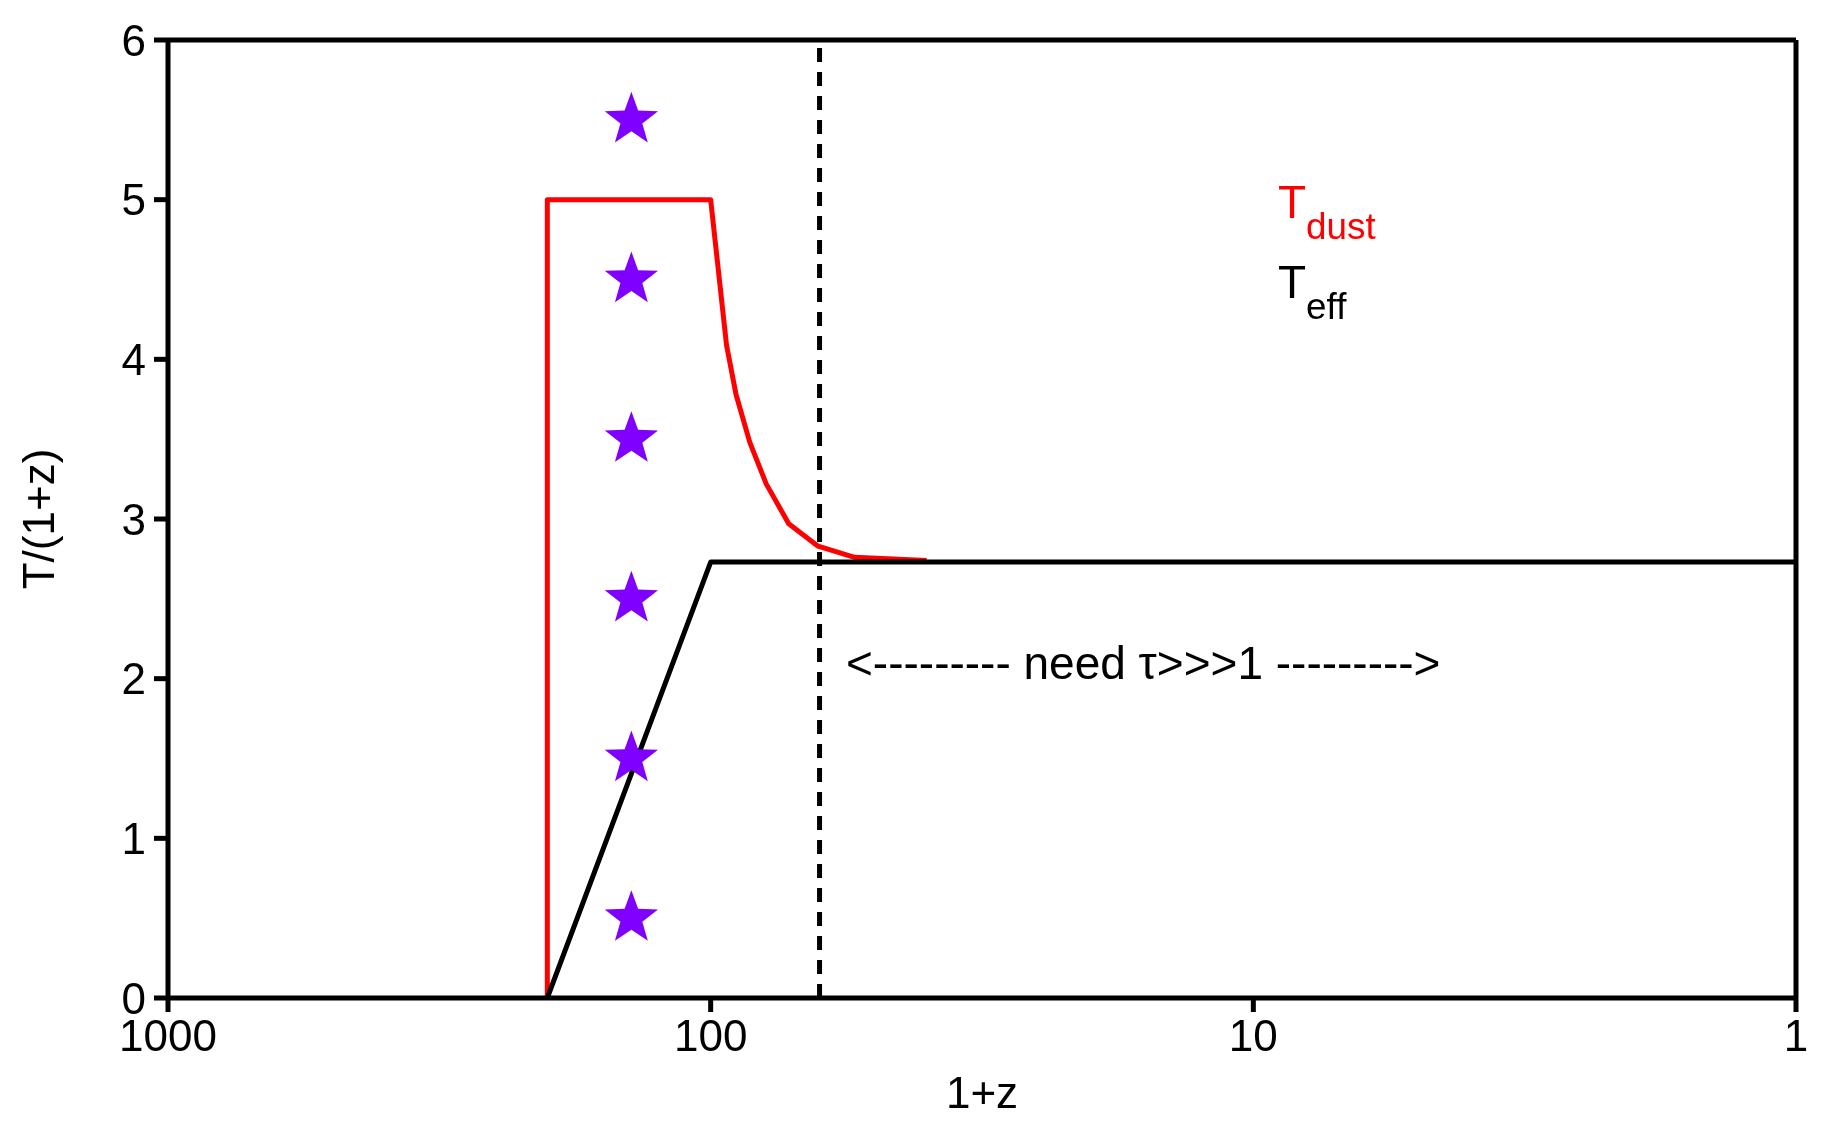  I want to click on y-tick-label: 1, so click(133, 838).